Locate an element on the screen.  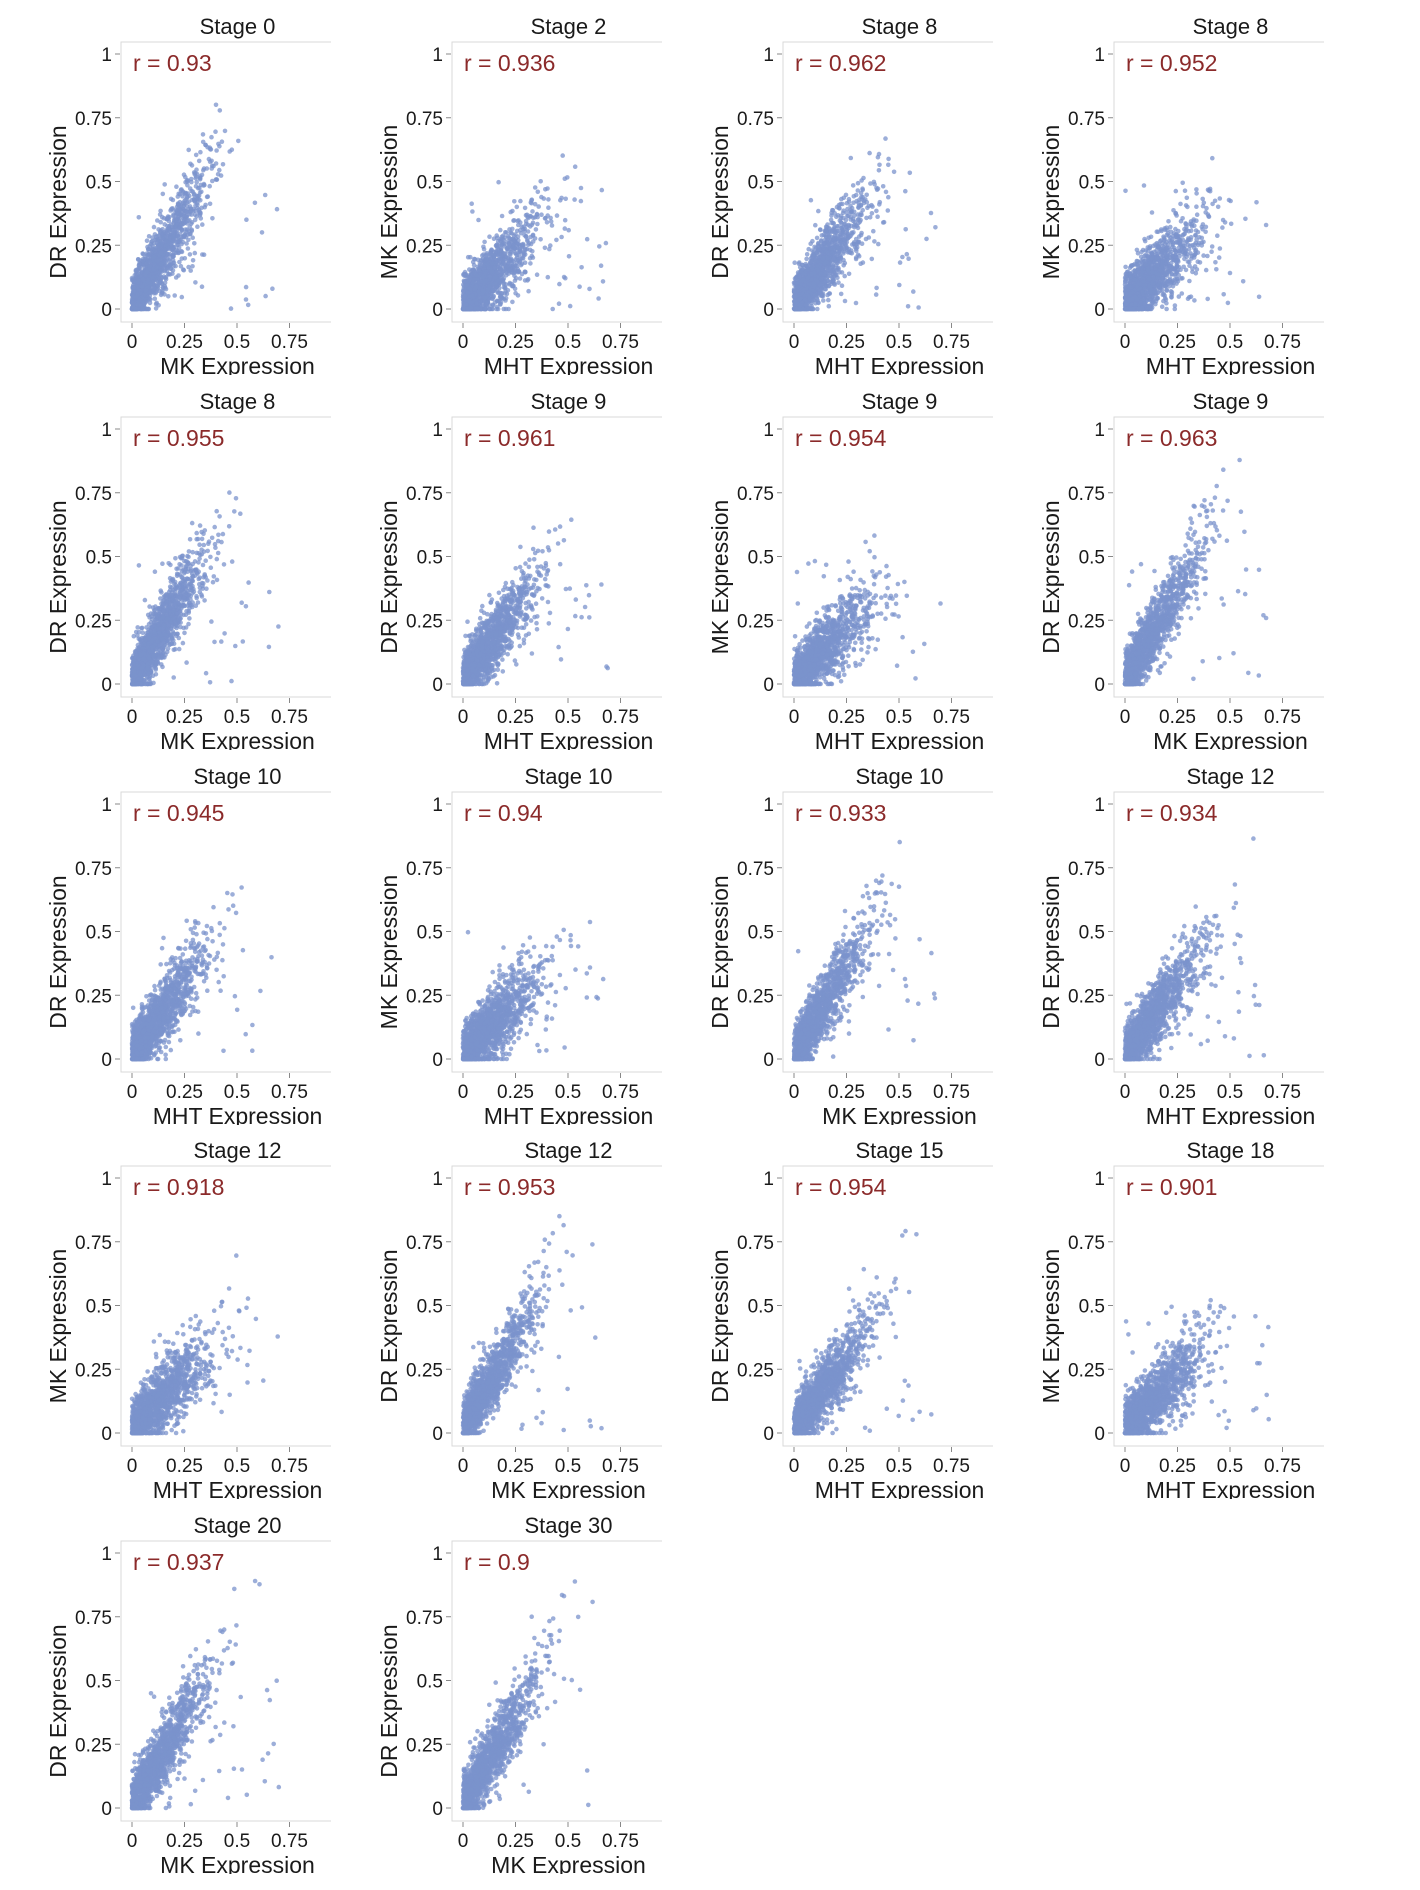
y-tick-label: 0.75 is located at coordinates (755, 119).